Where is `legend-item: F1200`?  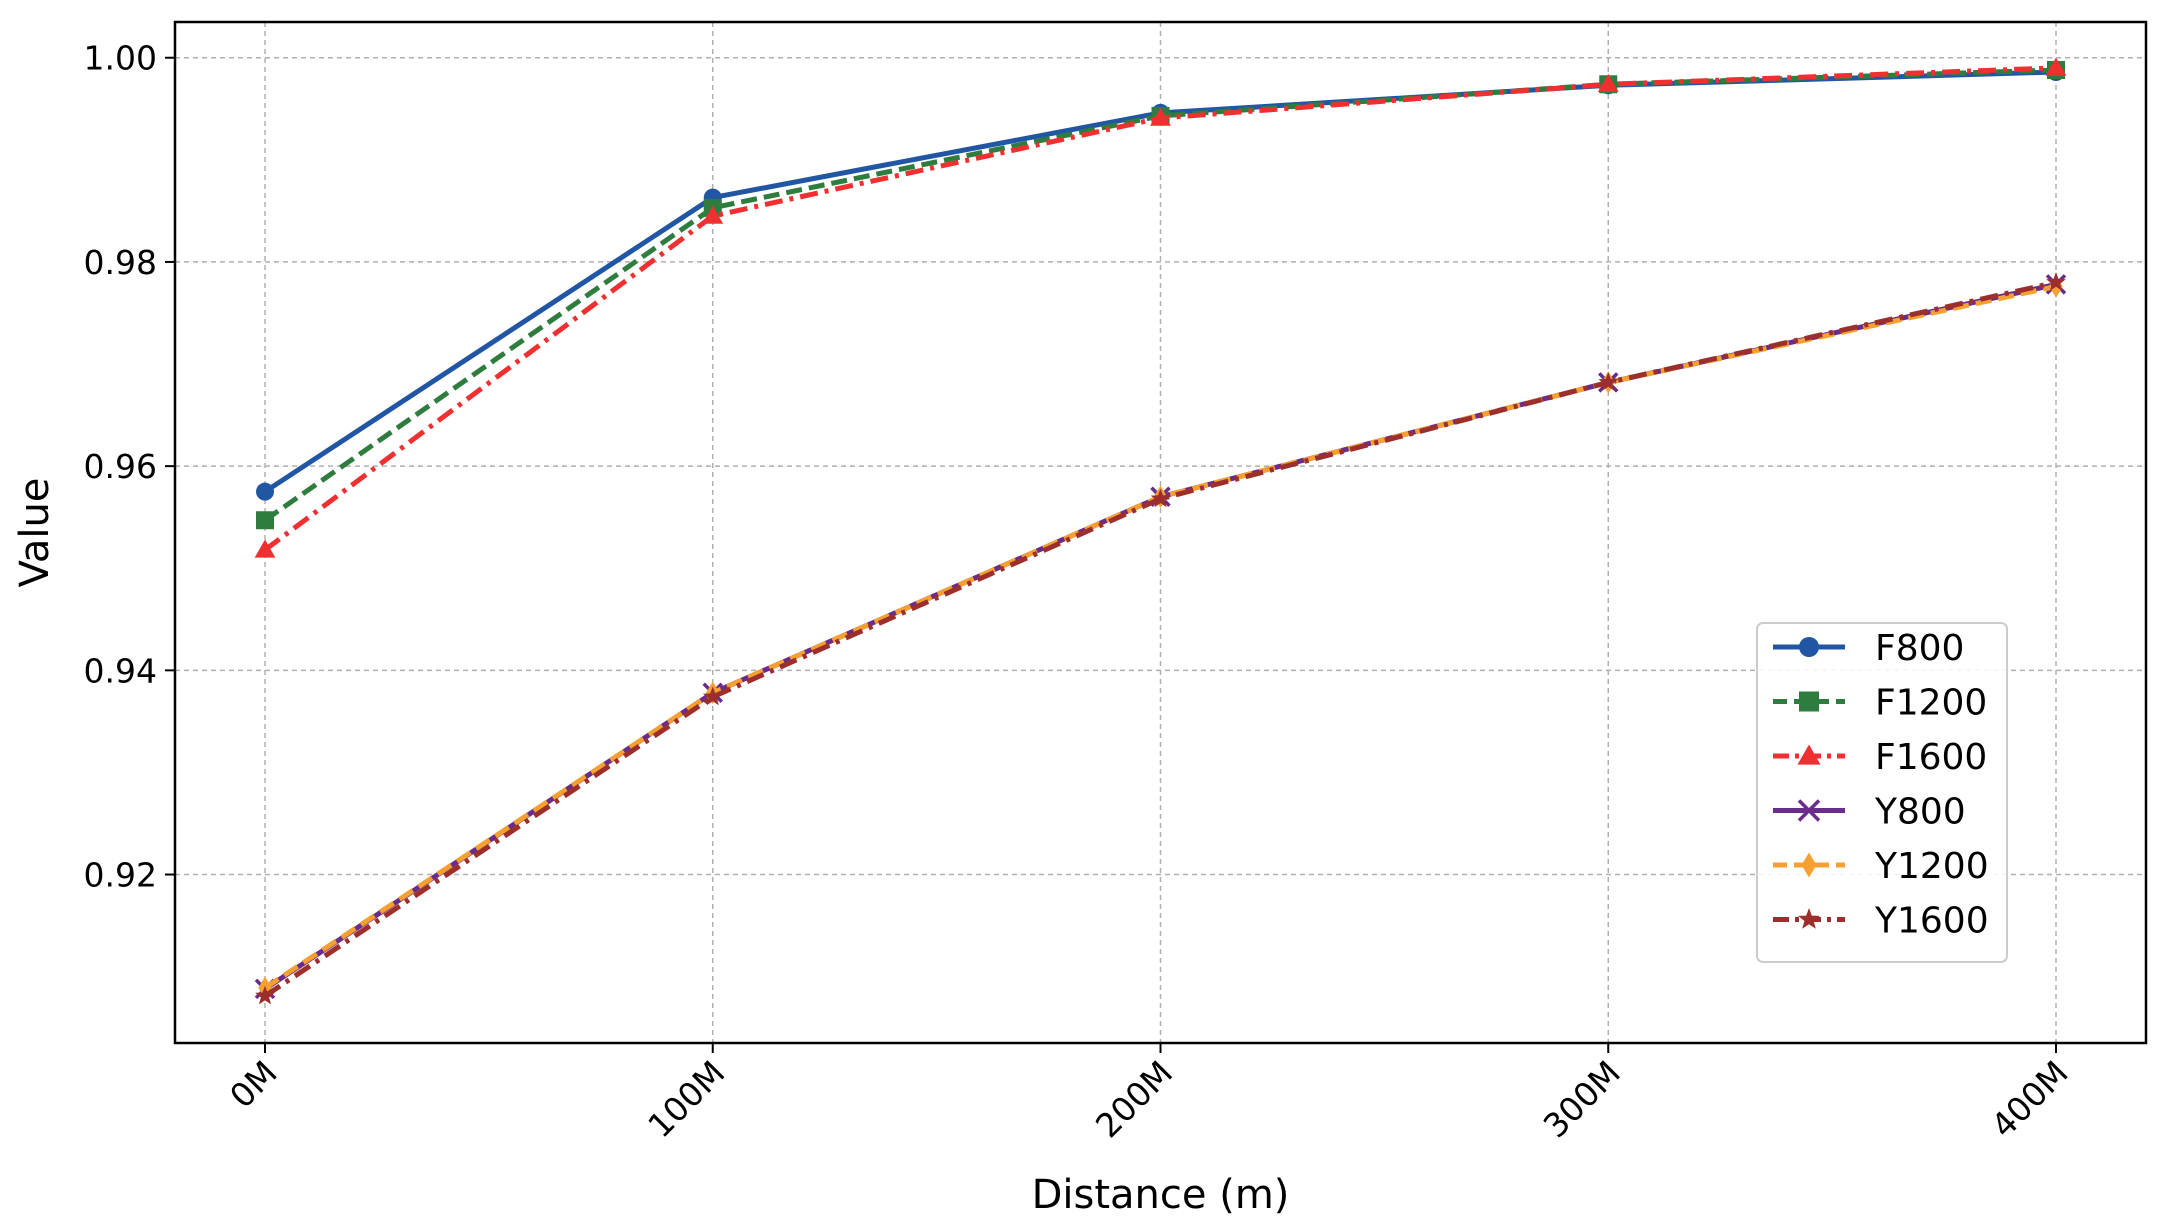 legend-item: F1200 is located at coordinates (1880, 703).